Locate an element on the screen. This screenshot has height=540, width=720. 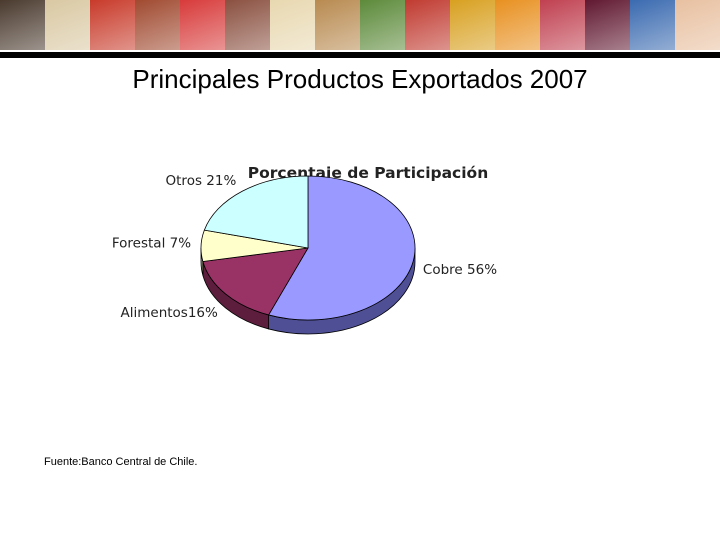
slice-label-alimentos: Alimentos16% is located at coordinates (170, 313).